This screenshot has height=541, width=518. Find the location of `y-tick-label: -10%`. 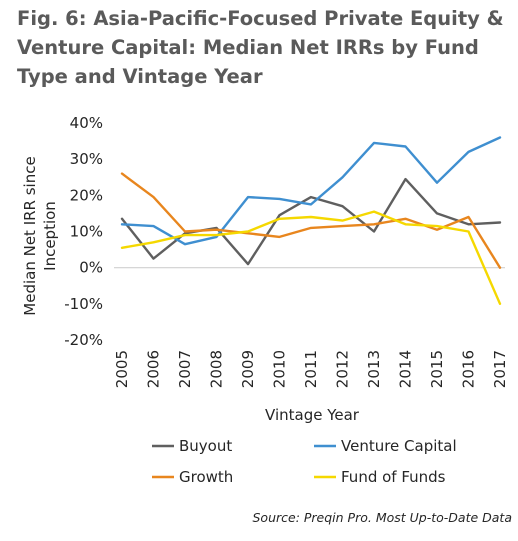

y-tick-label: -10% is located at coordinates (83, 304).